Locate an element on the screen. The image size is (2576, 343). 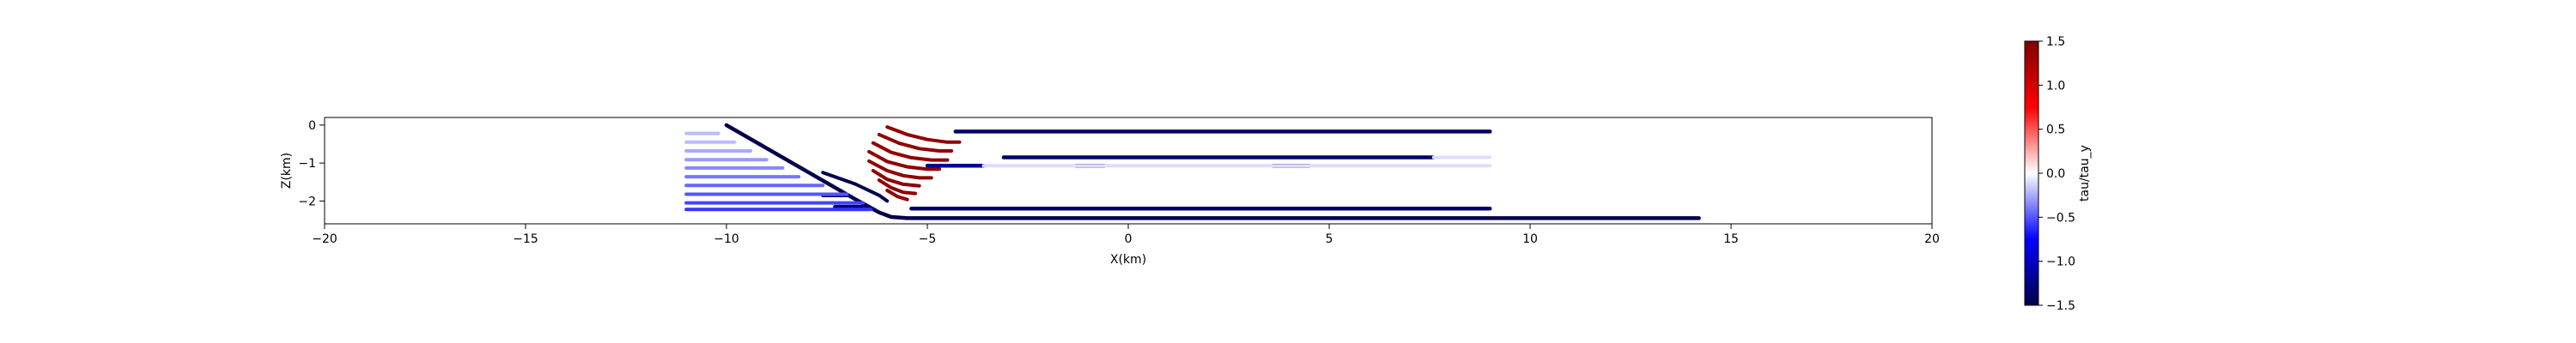
colorbar: 1.5 1.0 0.5 0.0 −0.5 −1.0 −1.5 tau/tau_y is located at coordinates (2058, 174).